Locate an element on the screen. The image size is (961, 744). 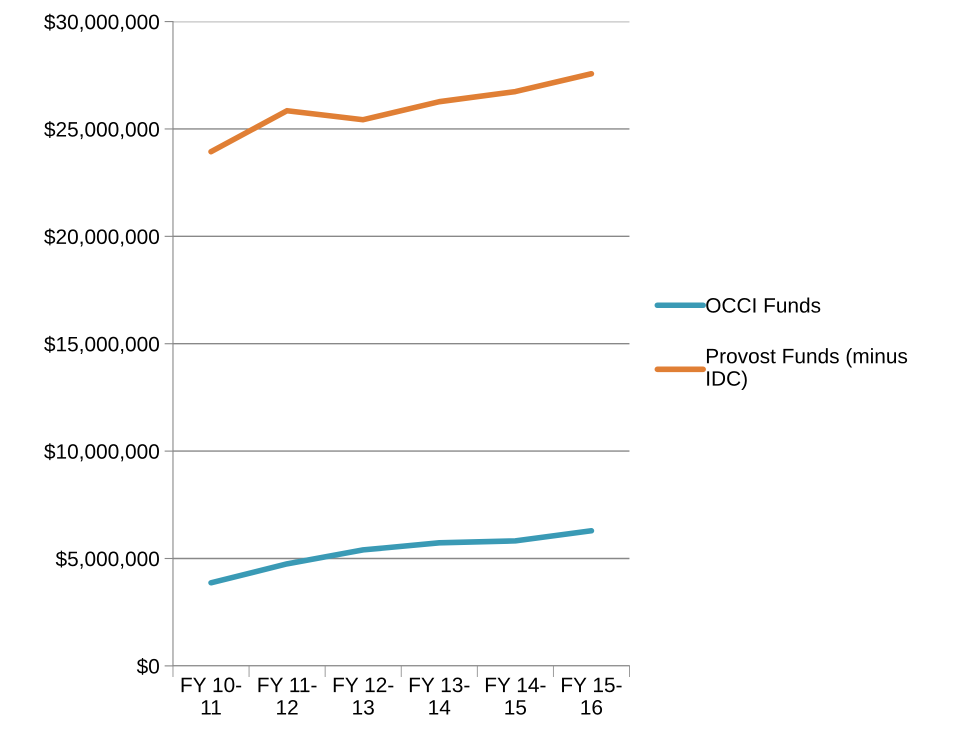
y-tick-label: $15,000,000 is located at coordinates (101, 345).